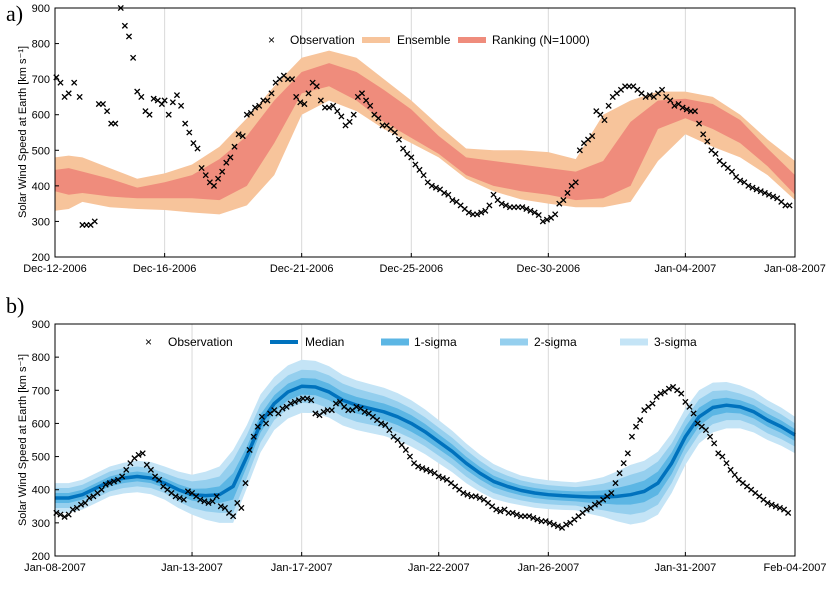 Image resolution: width=839 pixels, height=598 pixels. I want to click on y-tick-label: 400, so click(41, 187).